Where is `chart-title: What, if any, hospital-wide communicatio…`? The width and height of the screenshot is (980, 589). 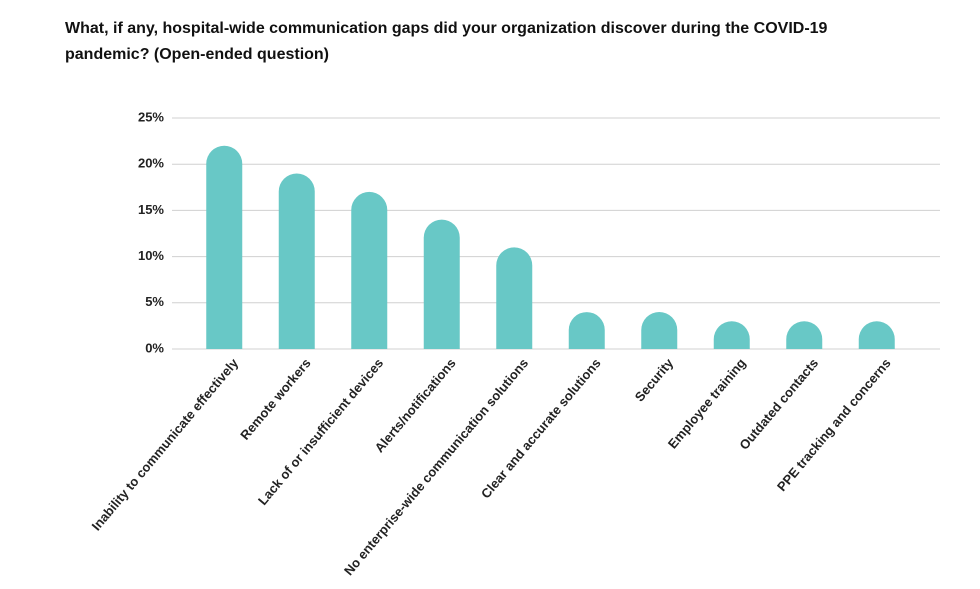 chart-title: What, if any, hospital-wide communicatio… is located at coordinates (446, 41).